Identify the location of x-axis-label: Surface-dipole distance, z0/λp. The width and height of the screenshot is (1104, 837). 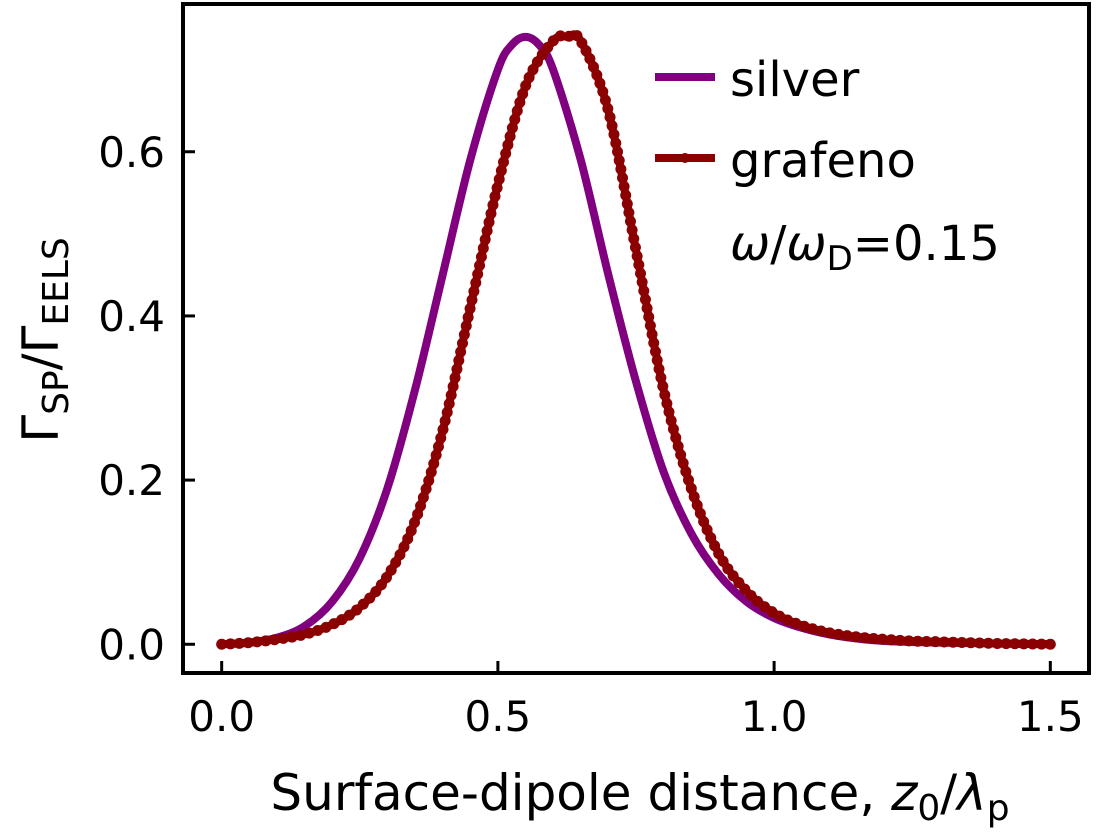
(639, 796).